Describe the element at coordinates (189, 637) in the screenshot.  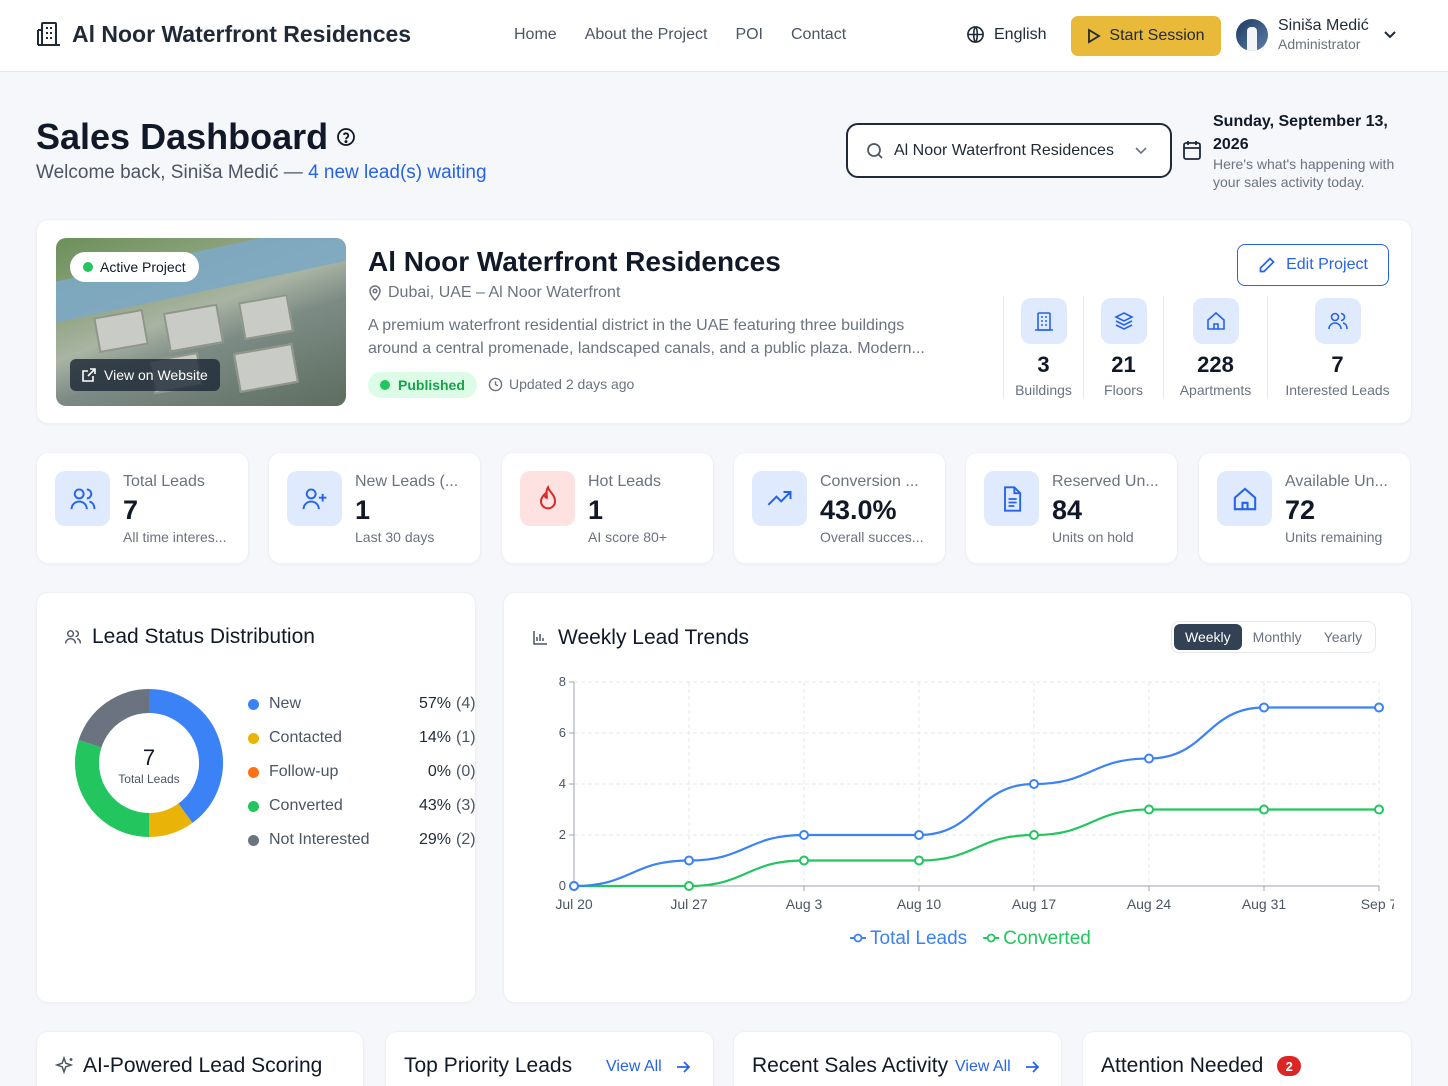
I see `distribution-title: Lead Status Distribution` at that location.